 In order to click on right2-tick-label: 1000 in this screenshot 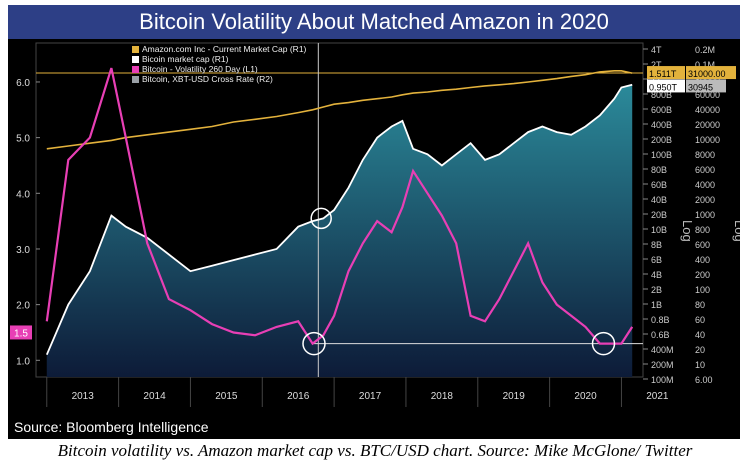, I will do `click(705, 215)`.